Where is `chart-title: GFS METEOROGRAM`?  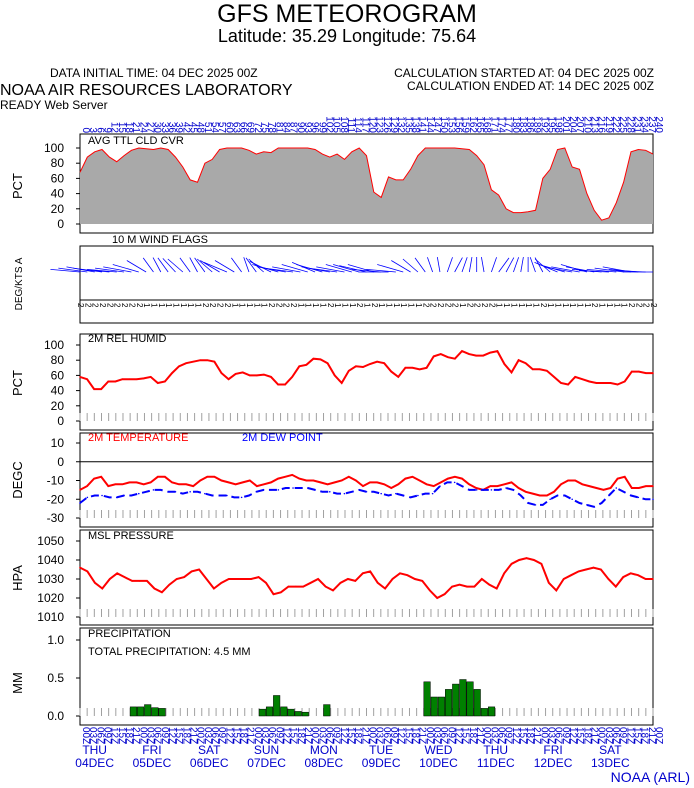 chart-title: GFS METEOROGRAM is located at coordinates (347, 14).